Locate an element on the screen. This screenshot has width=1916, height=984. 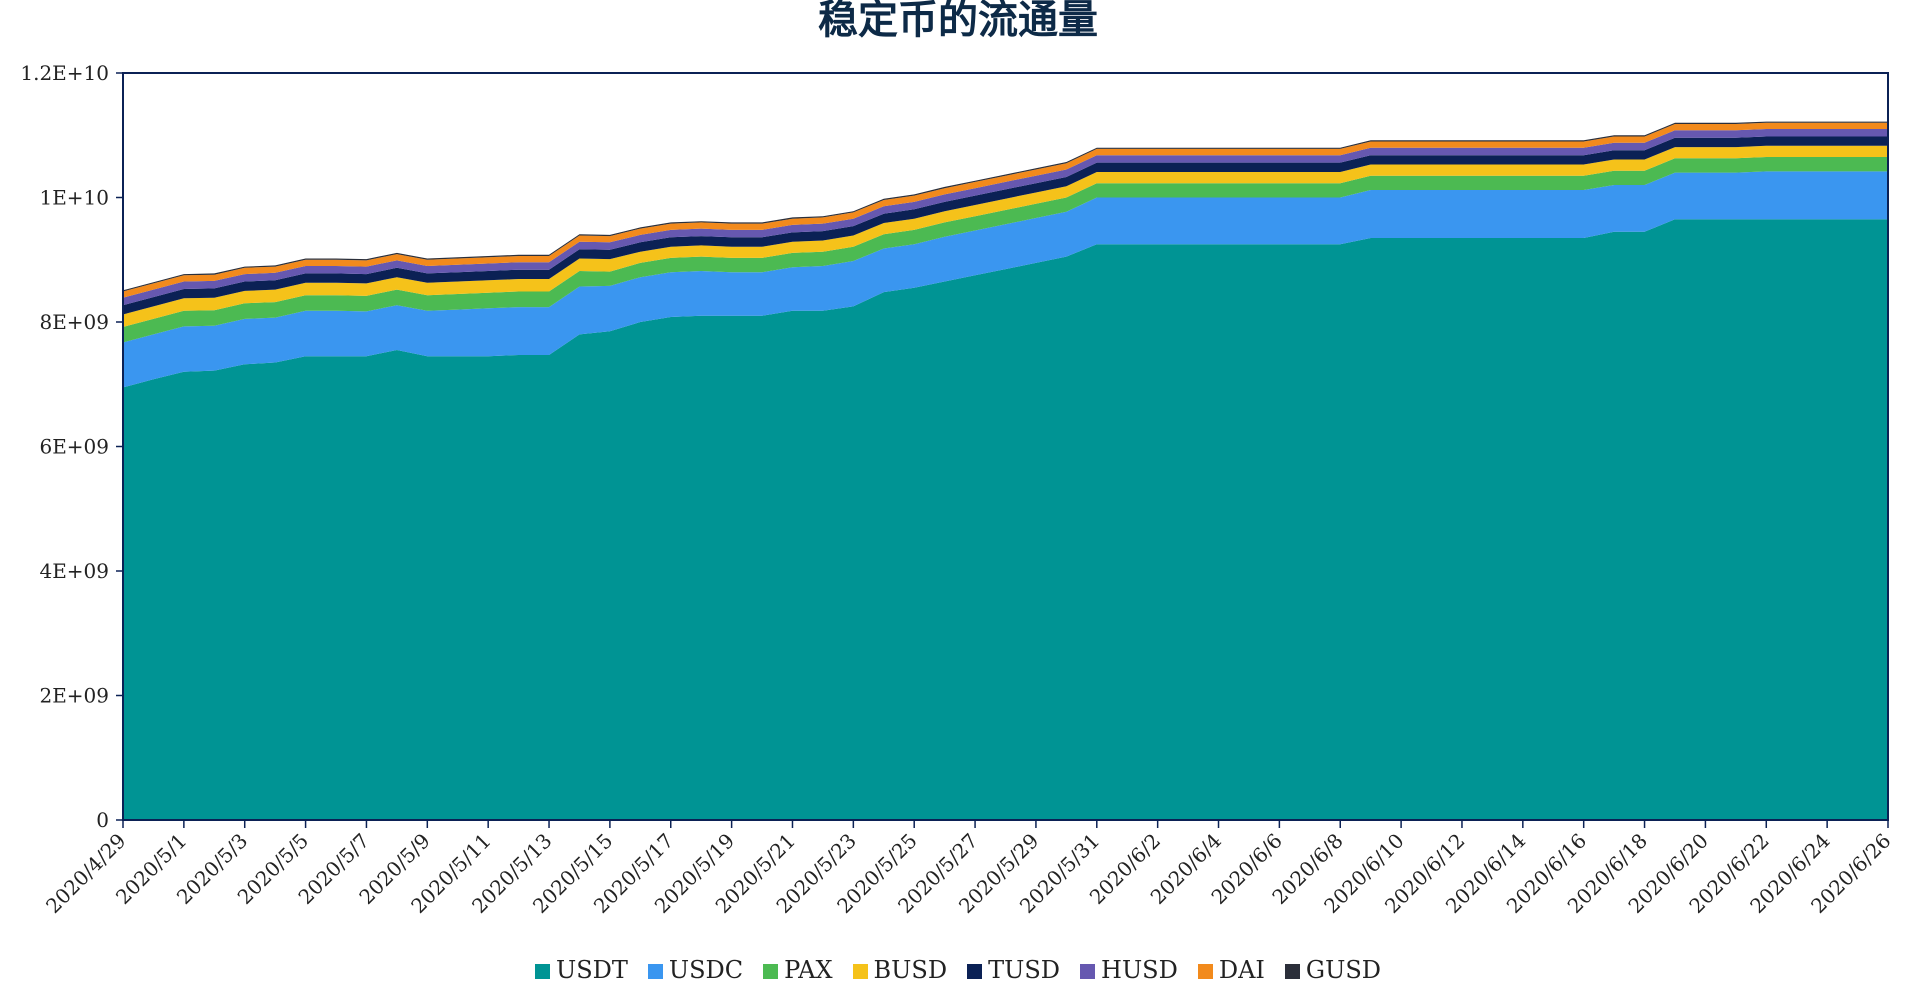
y-axis: 0 2E+09 4E+09 6E+09 8E+09 1E+10 1.2E+10 is located at coordinates (71, 446).